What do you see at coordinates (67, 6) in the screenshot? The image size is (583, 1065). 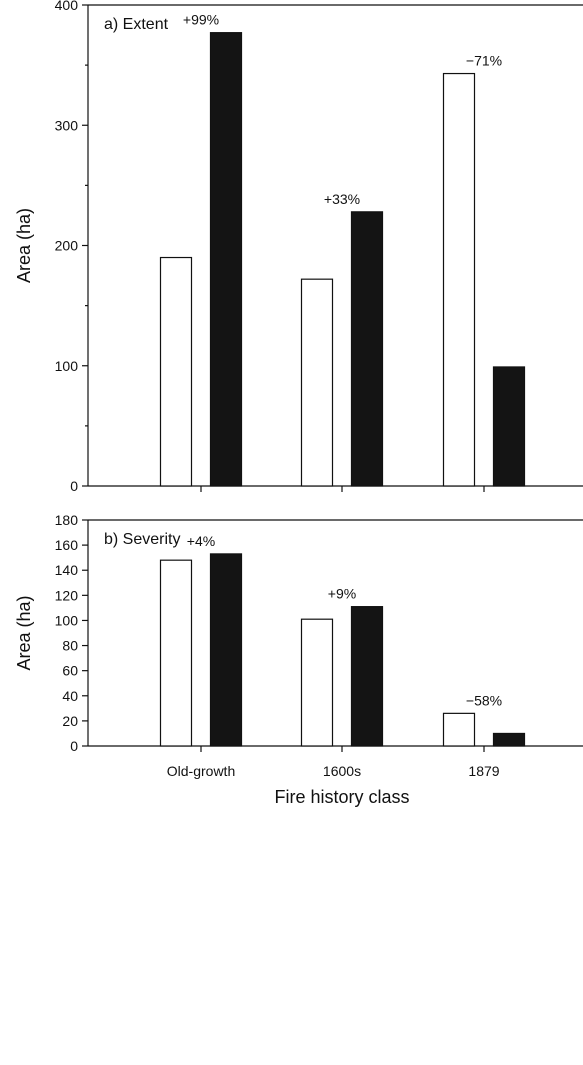 I see `panel-0-ytick-label-4: 400` at bounding box center [67, 6].